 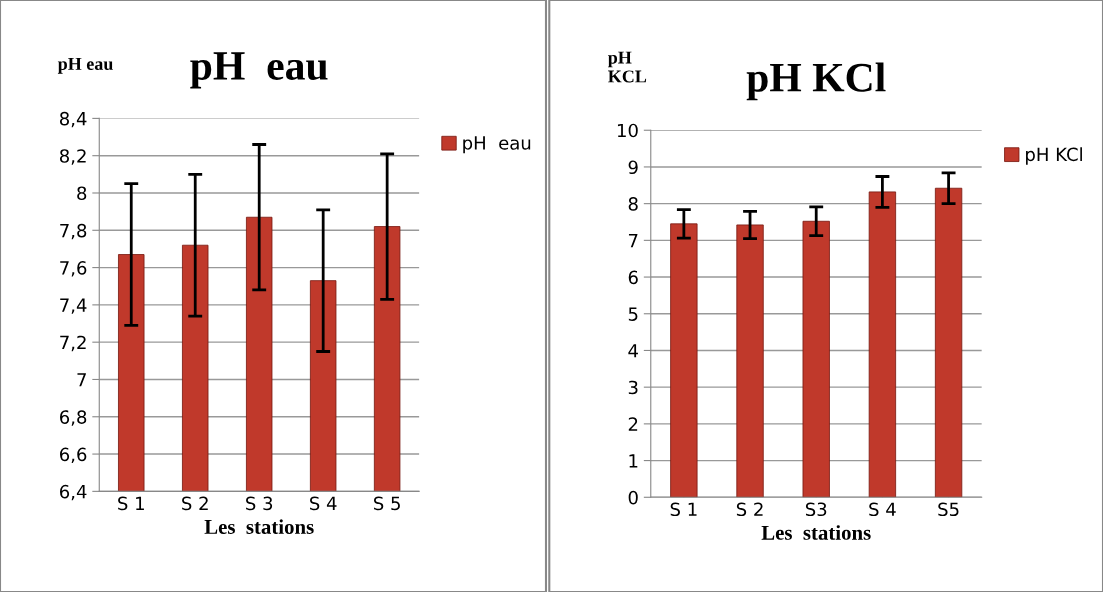 What do you see at coordinates (73, 231) in the screenshot?
I see `y-tick-label: 7,8` at bounding box center [73, 231].